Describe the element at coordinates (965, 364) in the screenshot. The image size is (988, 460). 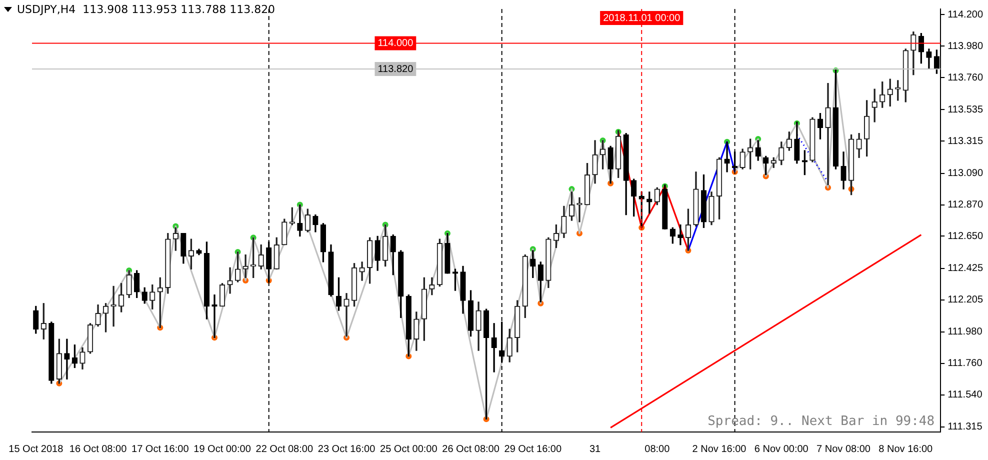
I see `y-tick-label: 111.760` at that location.